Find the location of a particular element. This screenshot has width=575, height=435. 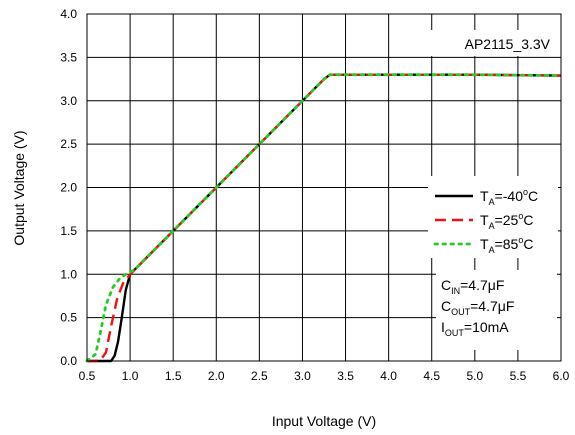

y-tick-label: 1.0 is located at coordinates (68, 274).